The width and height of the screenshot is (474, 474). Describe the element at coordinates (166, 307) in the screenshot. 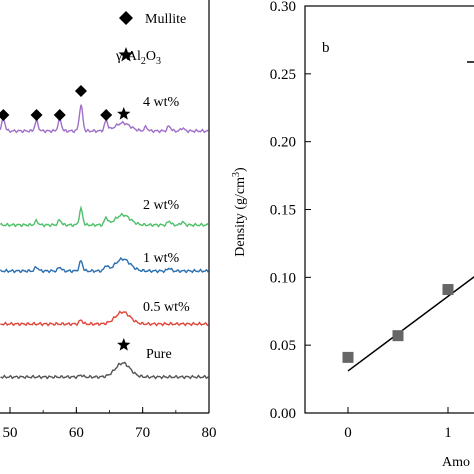

I see `xrd-series-label: 0.5 wt%` at that location.